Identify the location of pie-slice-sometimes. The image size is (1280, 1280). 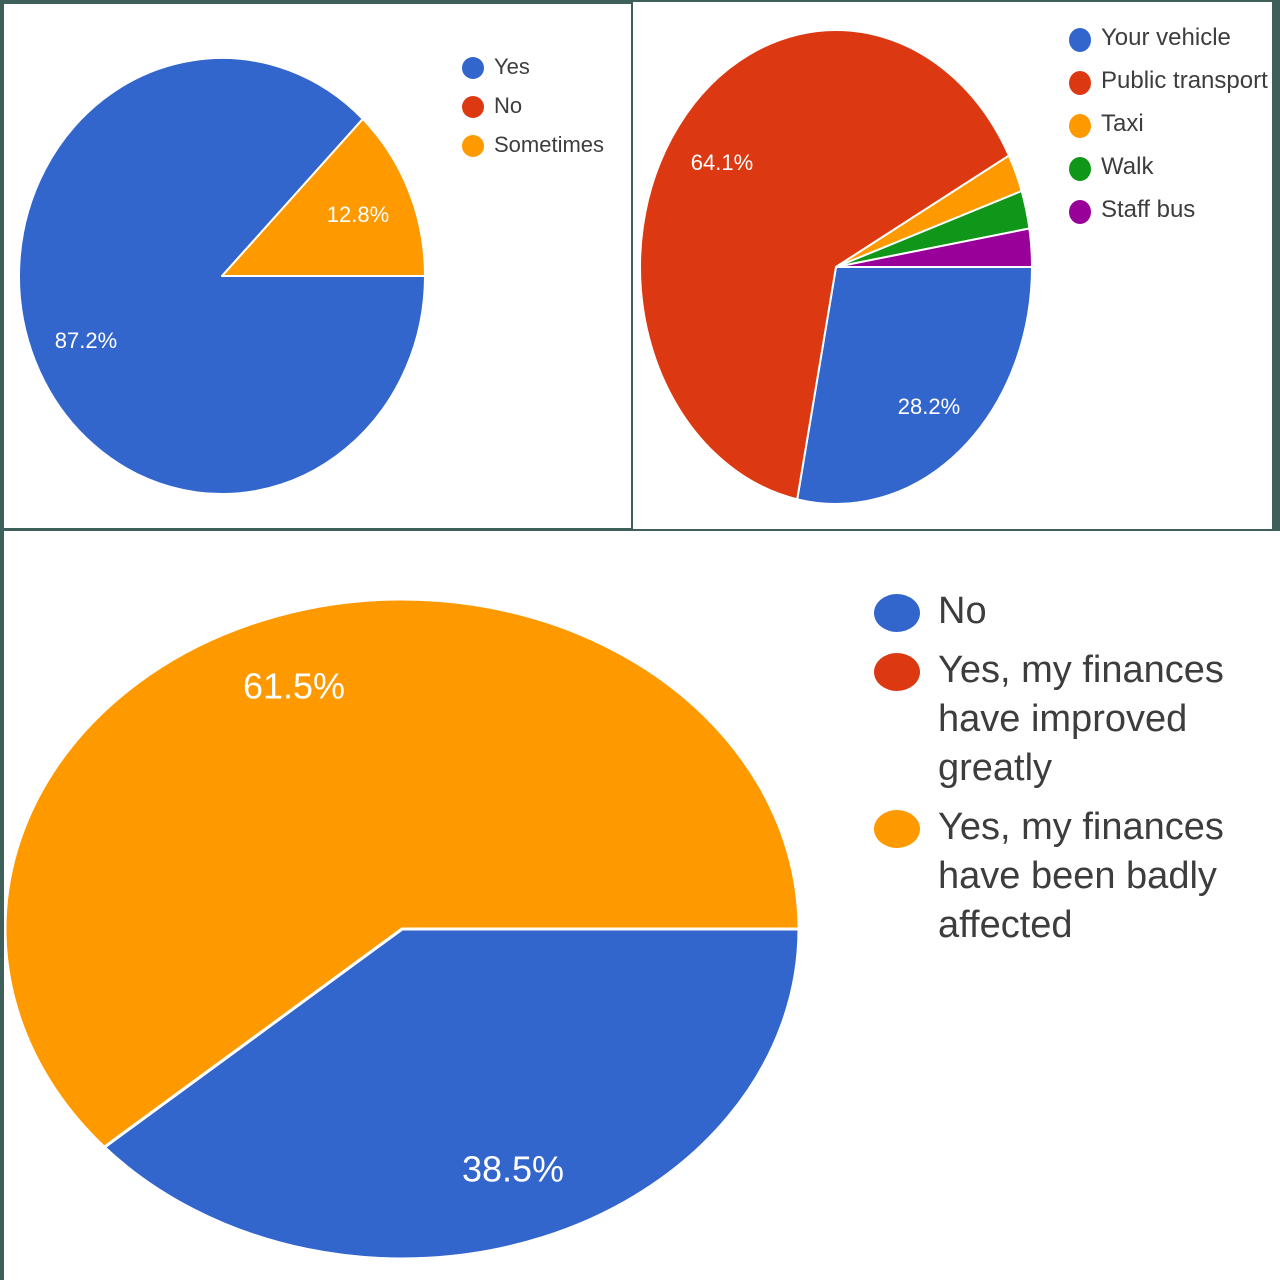
(323, 197).